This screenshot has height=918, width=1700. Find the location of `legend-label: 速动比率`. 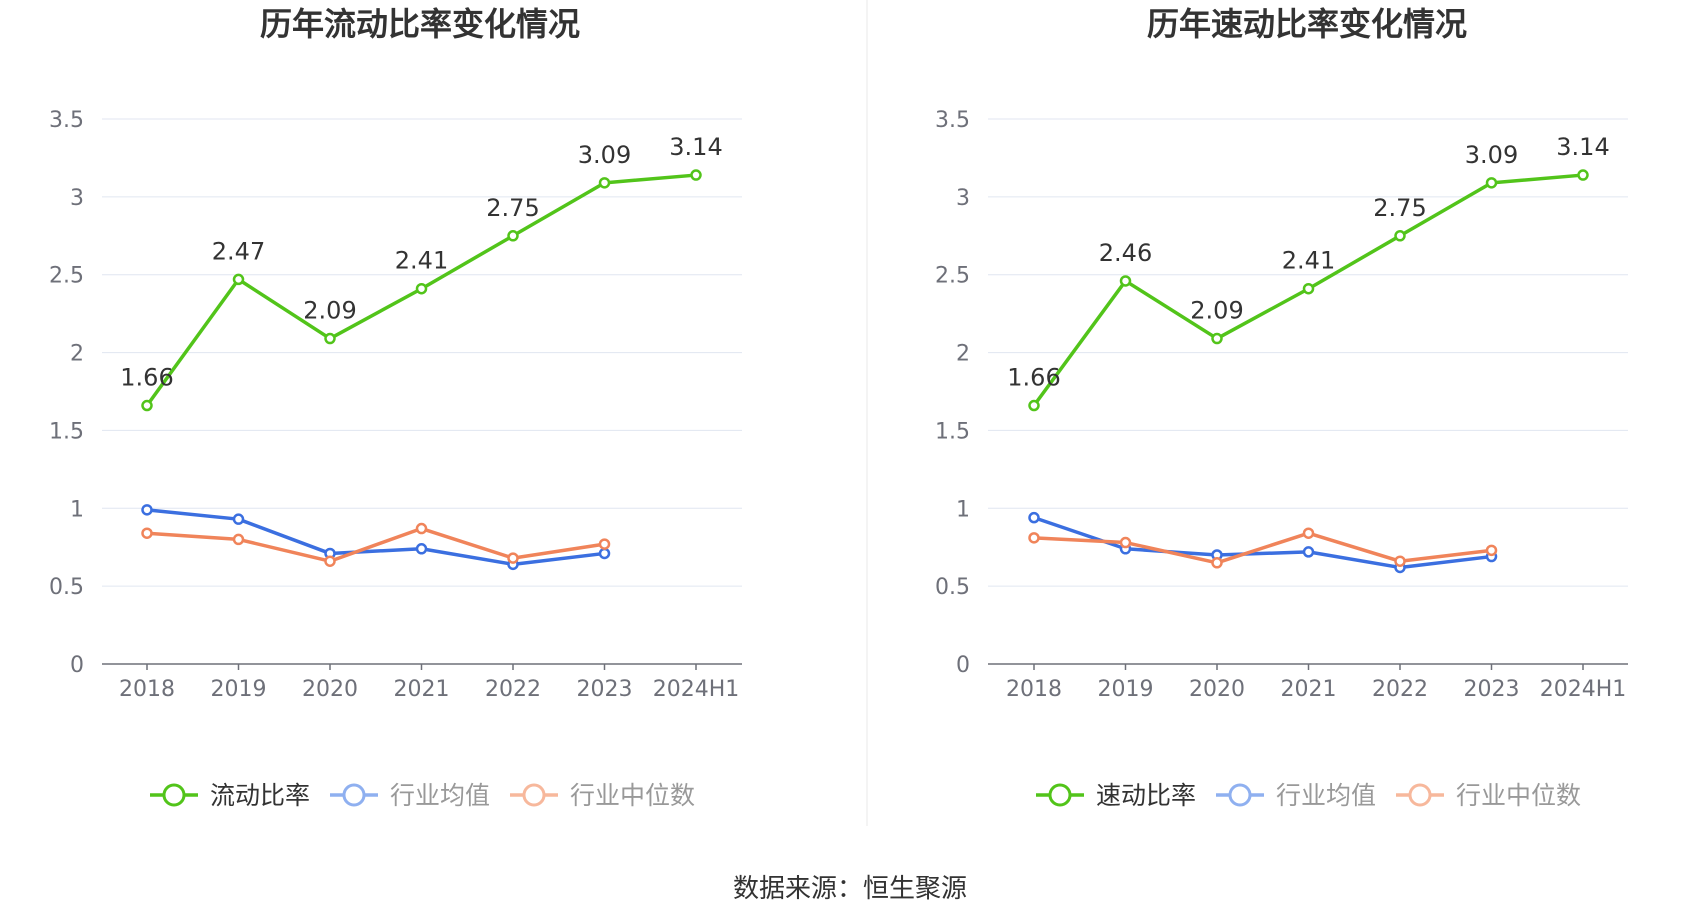

legend-label: 速动比率 is located at coordinates (1146, 795).